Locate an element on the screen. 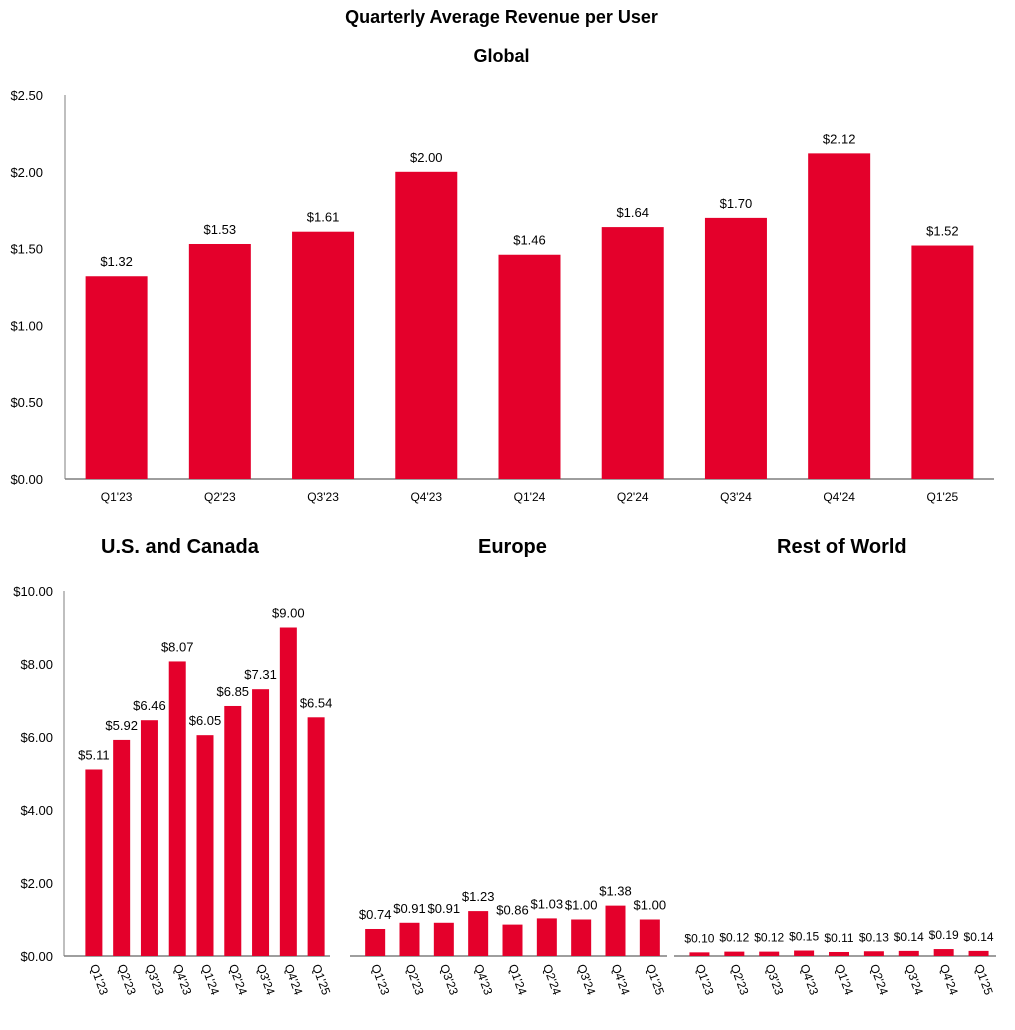  us-value-label: $5.11 is located at coordinates (94, 754).